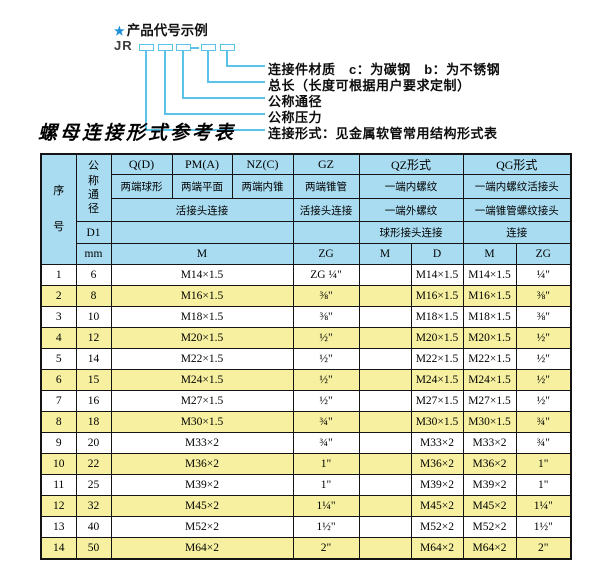  What do you see at coordinates (202, 527) in the screenshot?
I see `cell-m-thread: M52×2` at bounding box center [202, 527].